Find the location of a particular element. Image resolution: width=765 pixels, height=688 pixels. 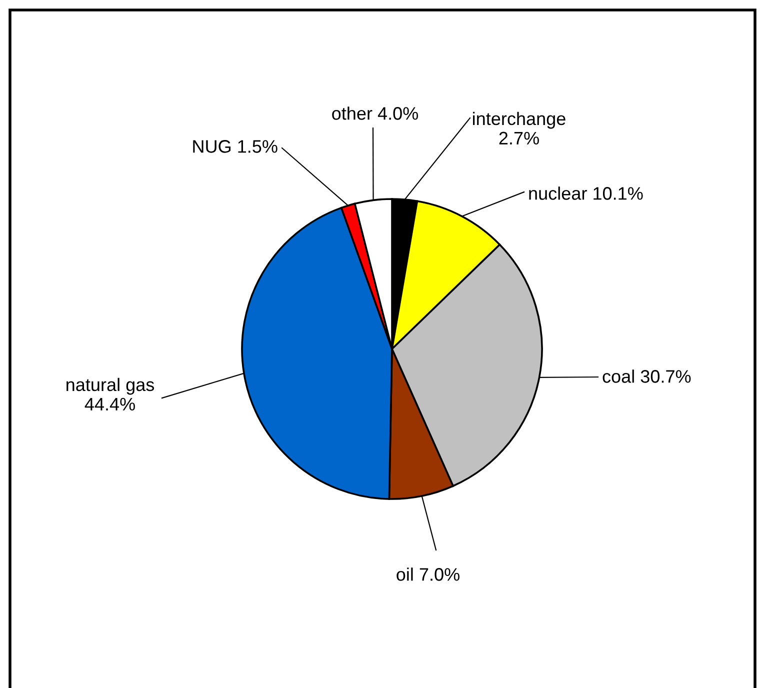

data-label: 44.4% is located at coordinates (109, 404).